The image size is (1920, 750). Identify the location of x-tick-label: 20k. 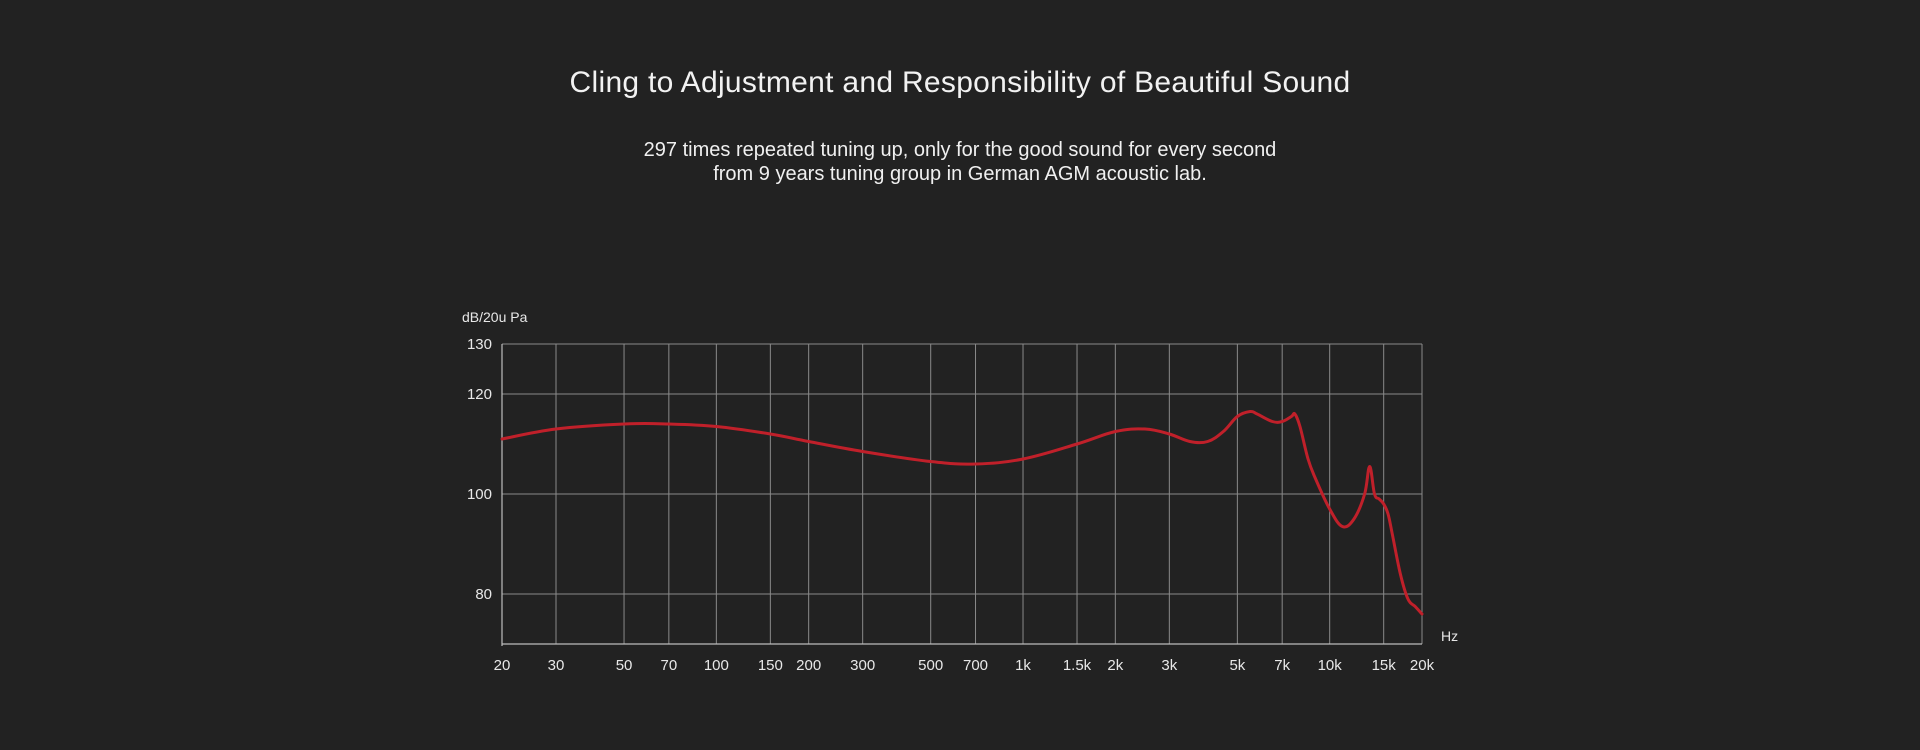
(1422, 665).